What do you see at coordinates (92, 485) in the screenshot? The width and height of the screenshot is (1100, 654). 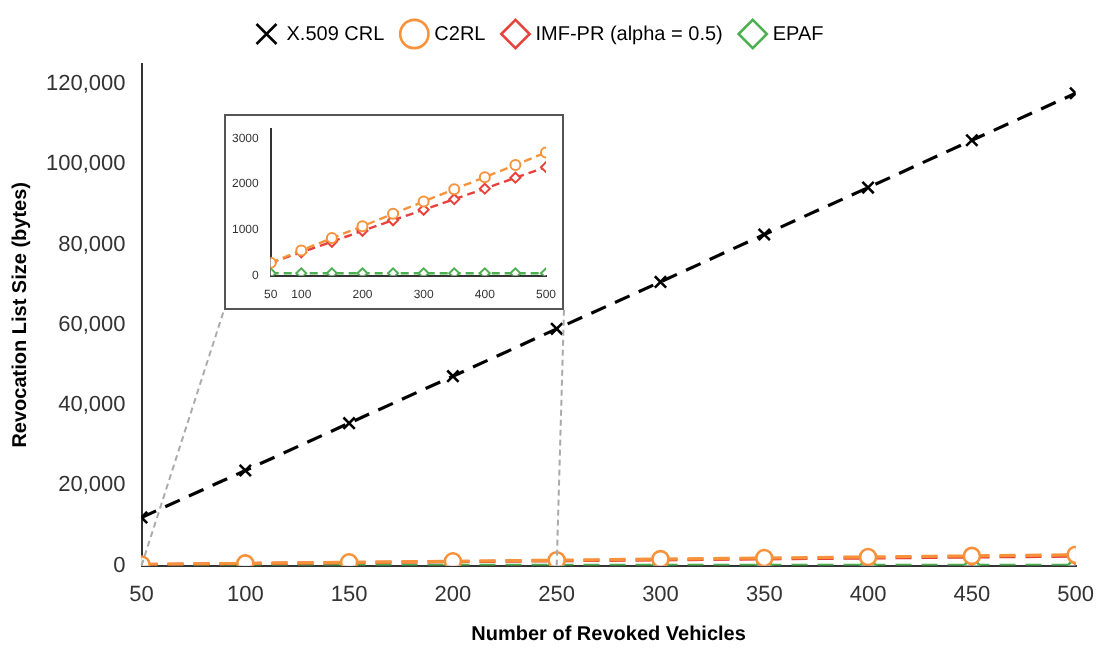 I see `y-tick-label: 20,000` at bounding box center [92, 485].